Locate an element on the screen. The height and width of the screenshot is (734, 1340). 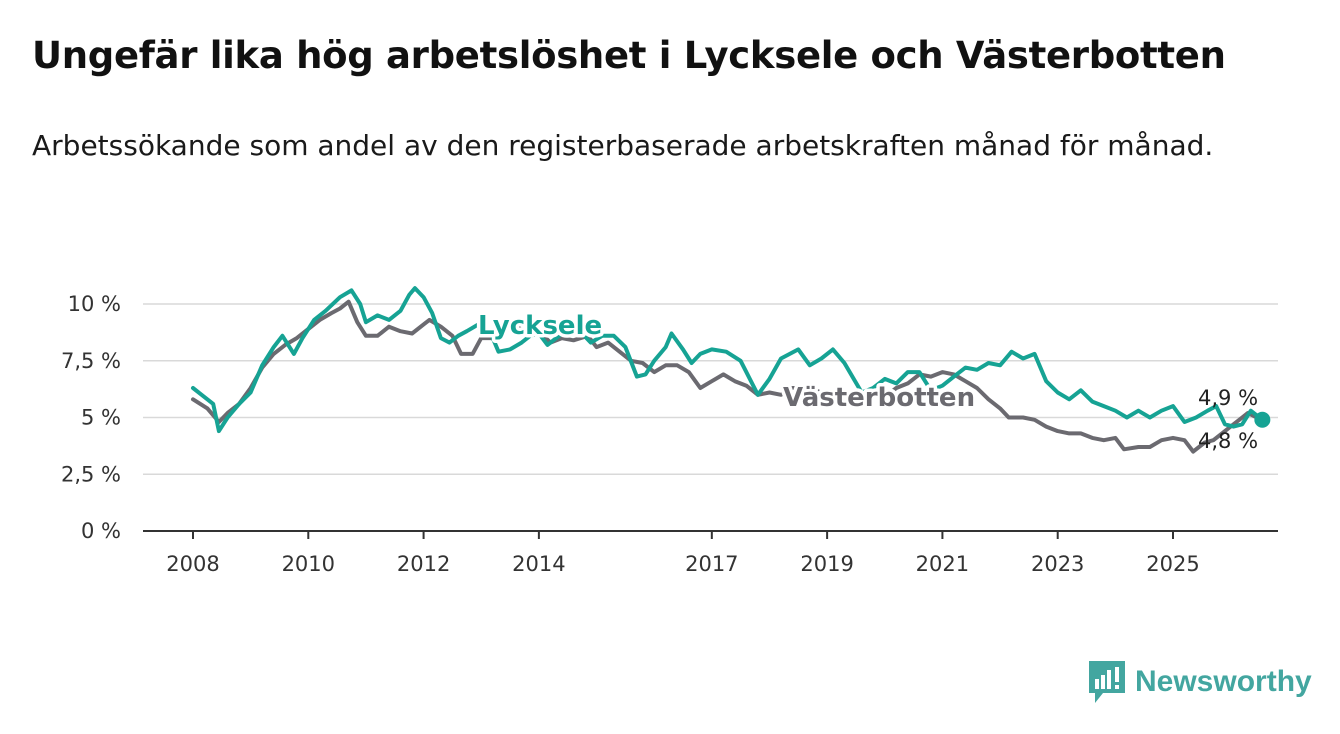
brand-logo: Newsworthy is located at coordinates (1200, 682).